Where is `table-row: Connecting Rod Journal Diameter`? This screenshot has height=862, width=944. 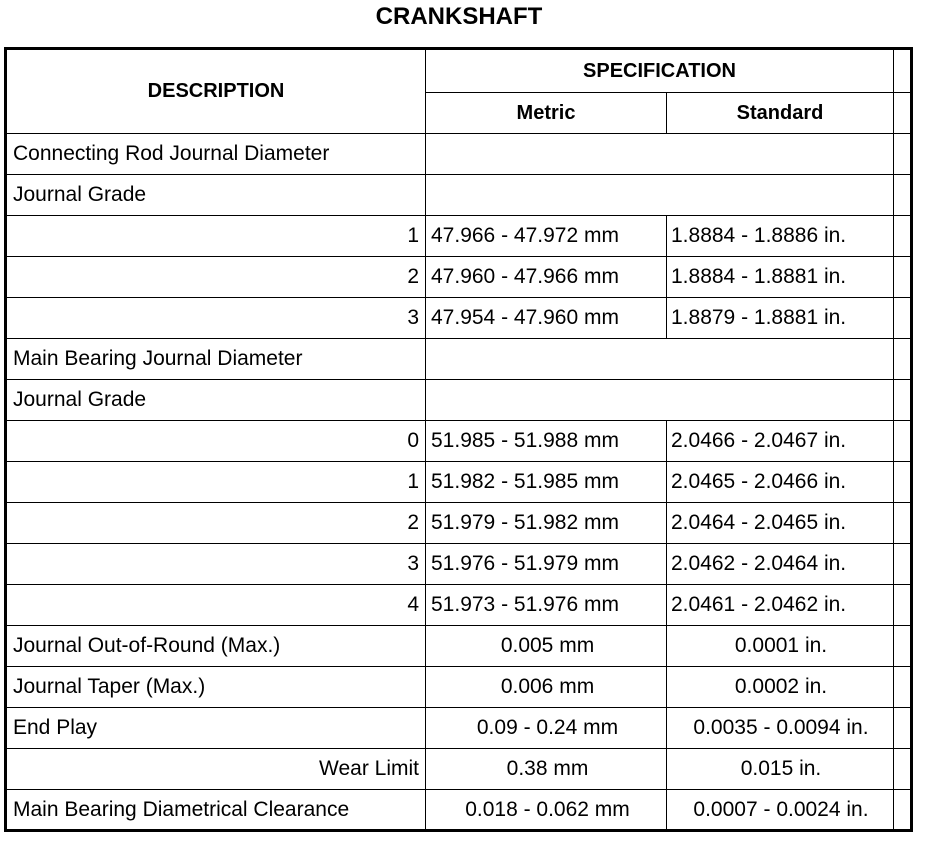 table-row: Connecting Rod Journal Diameter is located at coordinates (458, 154).